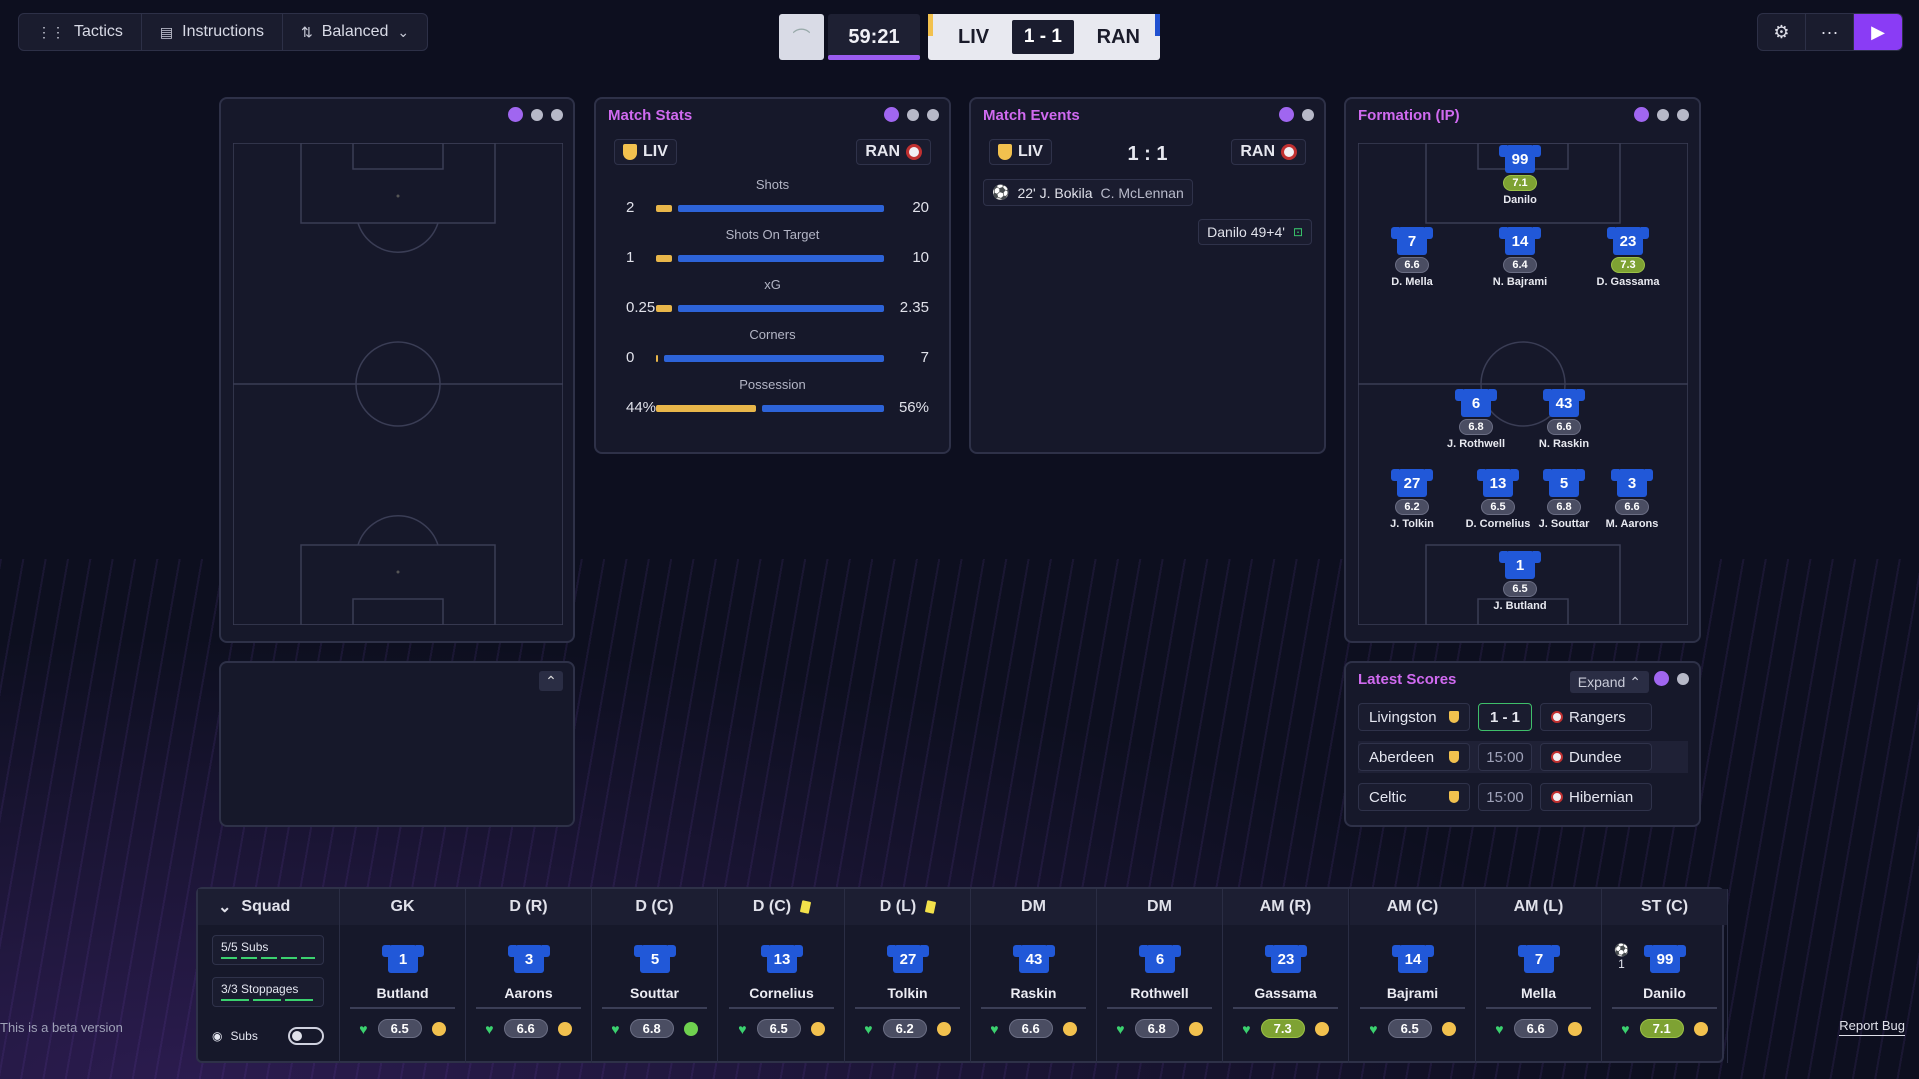 The height and width of the screenshot is (1079, 1919). Describe the element at coordinates (1538, 906) in the screenshot. I see `position-label: AM (L)` at that location.